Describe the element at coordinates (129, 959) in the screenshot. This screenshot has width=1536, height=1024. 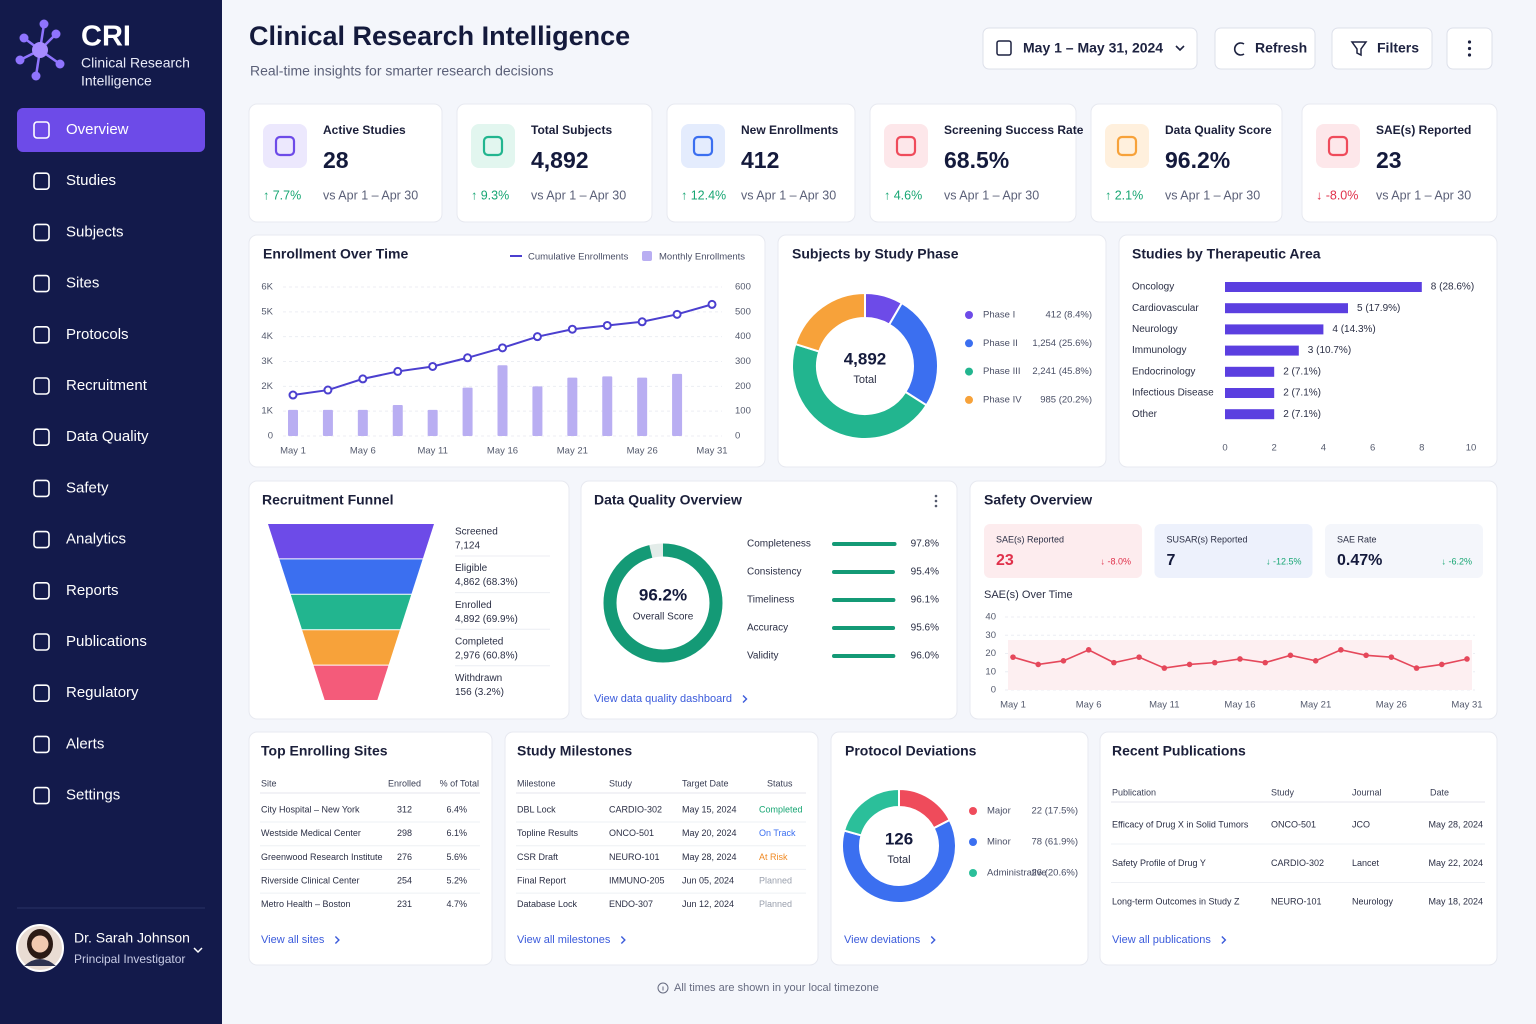
I see `user-role: Principal Investigator` at that location.